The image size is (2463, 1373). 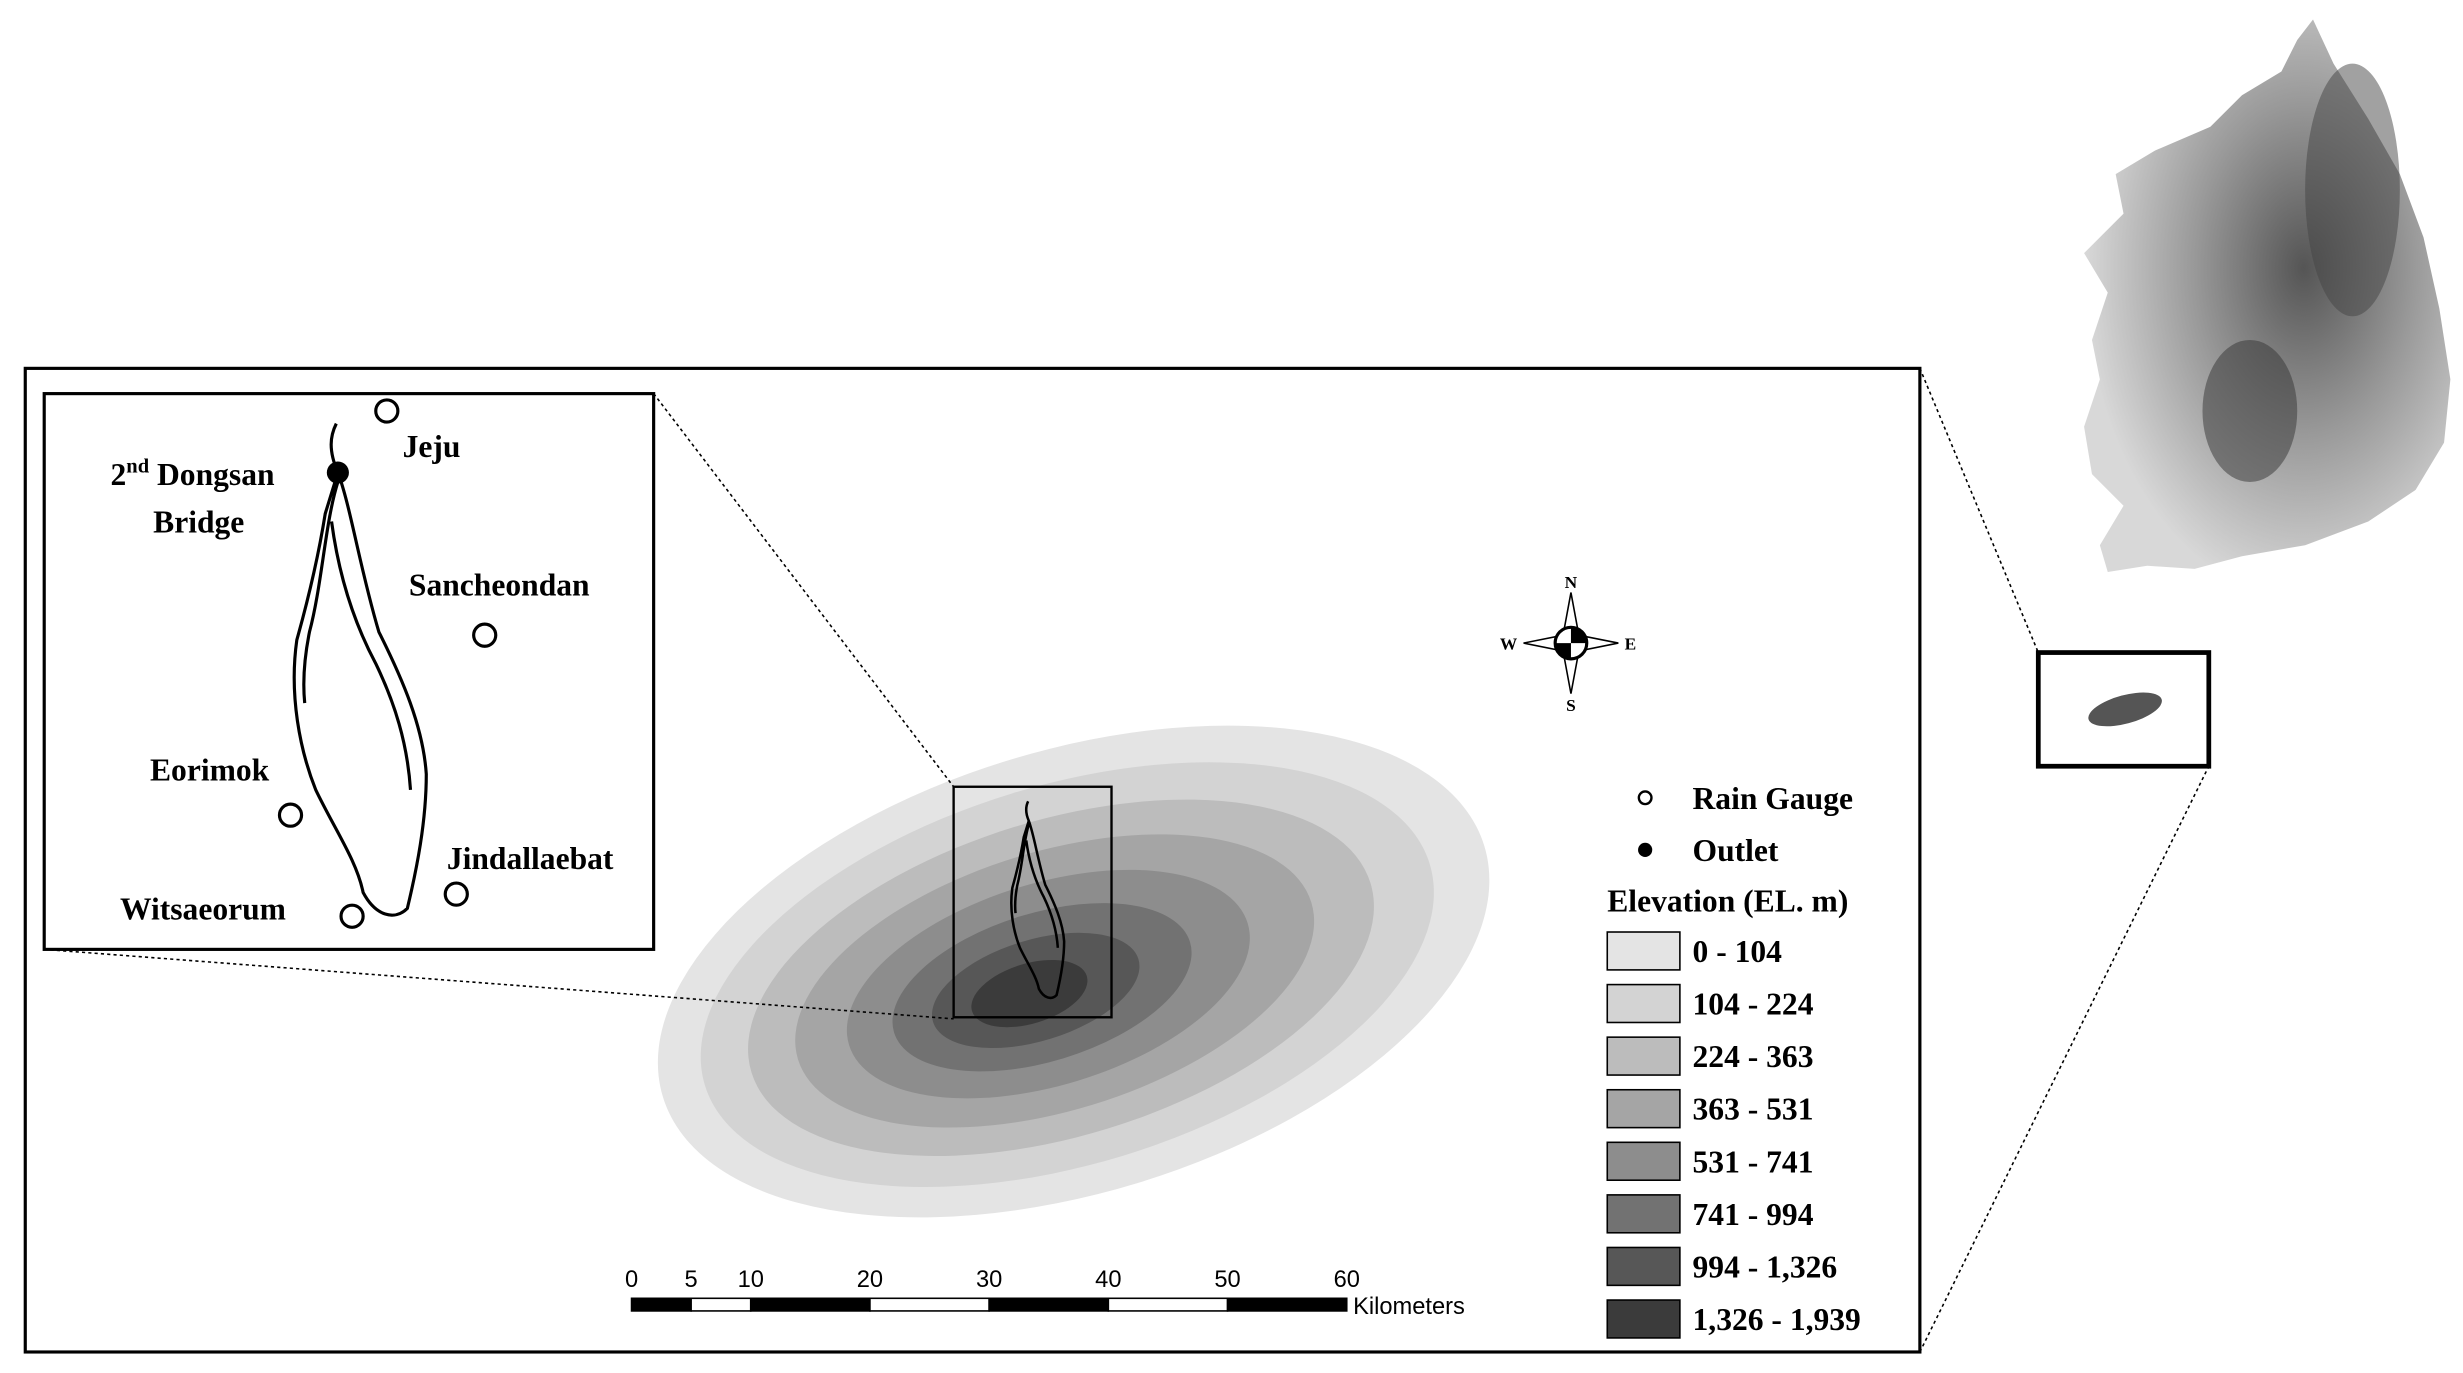 What do you see at coordinates (203, 908) in the screenshot?
I see `gauge-label: Witsaeorum` at bounding box center [203, 908].